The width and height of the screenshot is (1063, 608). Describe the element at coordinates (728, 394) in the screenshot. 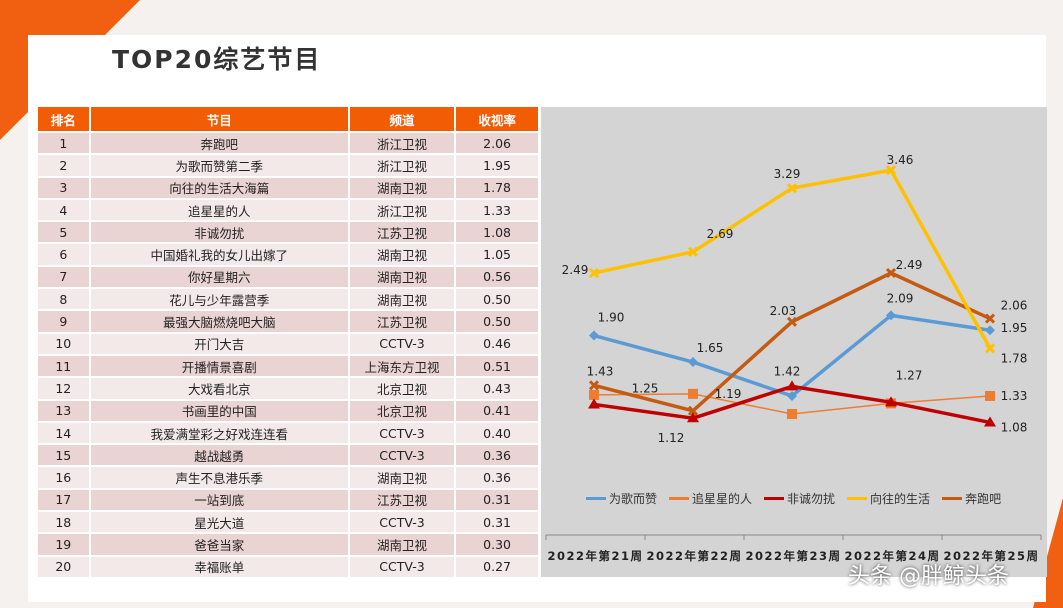

I see `data-label: 1.19` at that location.